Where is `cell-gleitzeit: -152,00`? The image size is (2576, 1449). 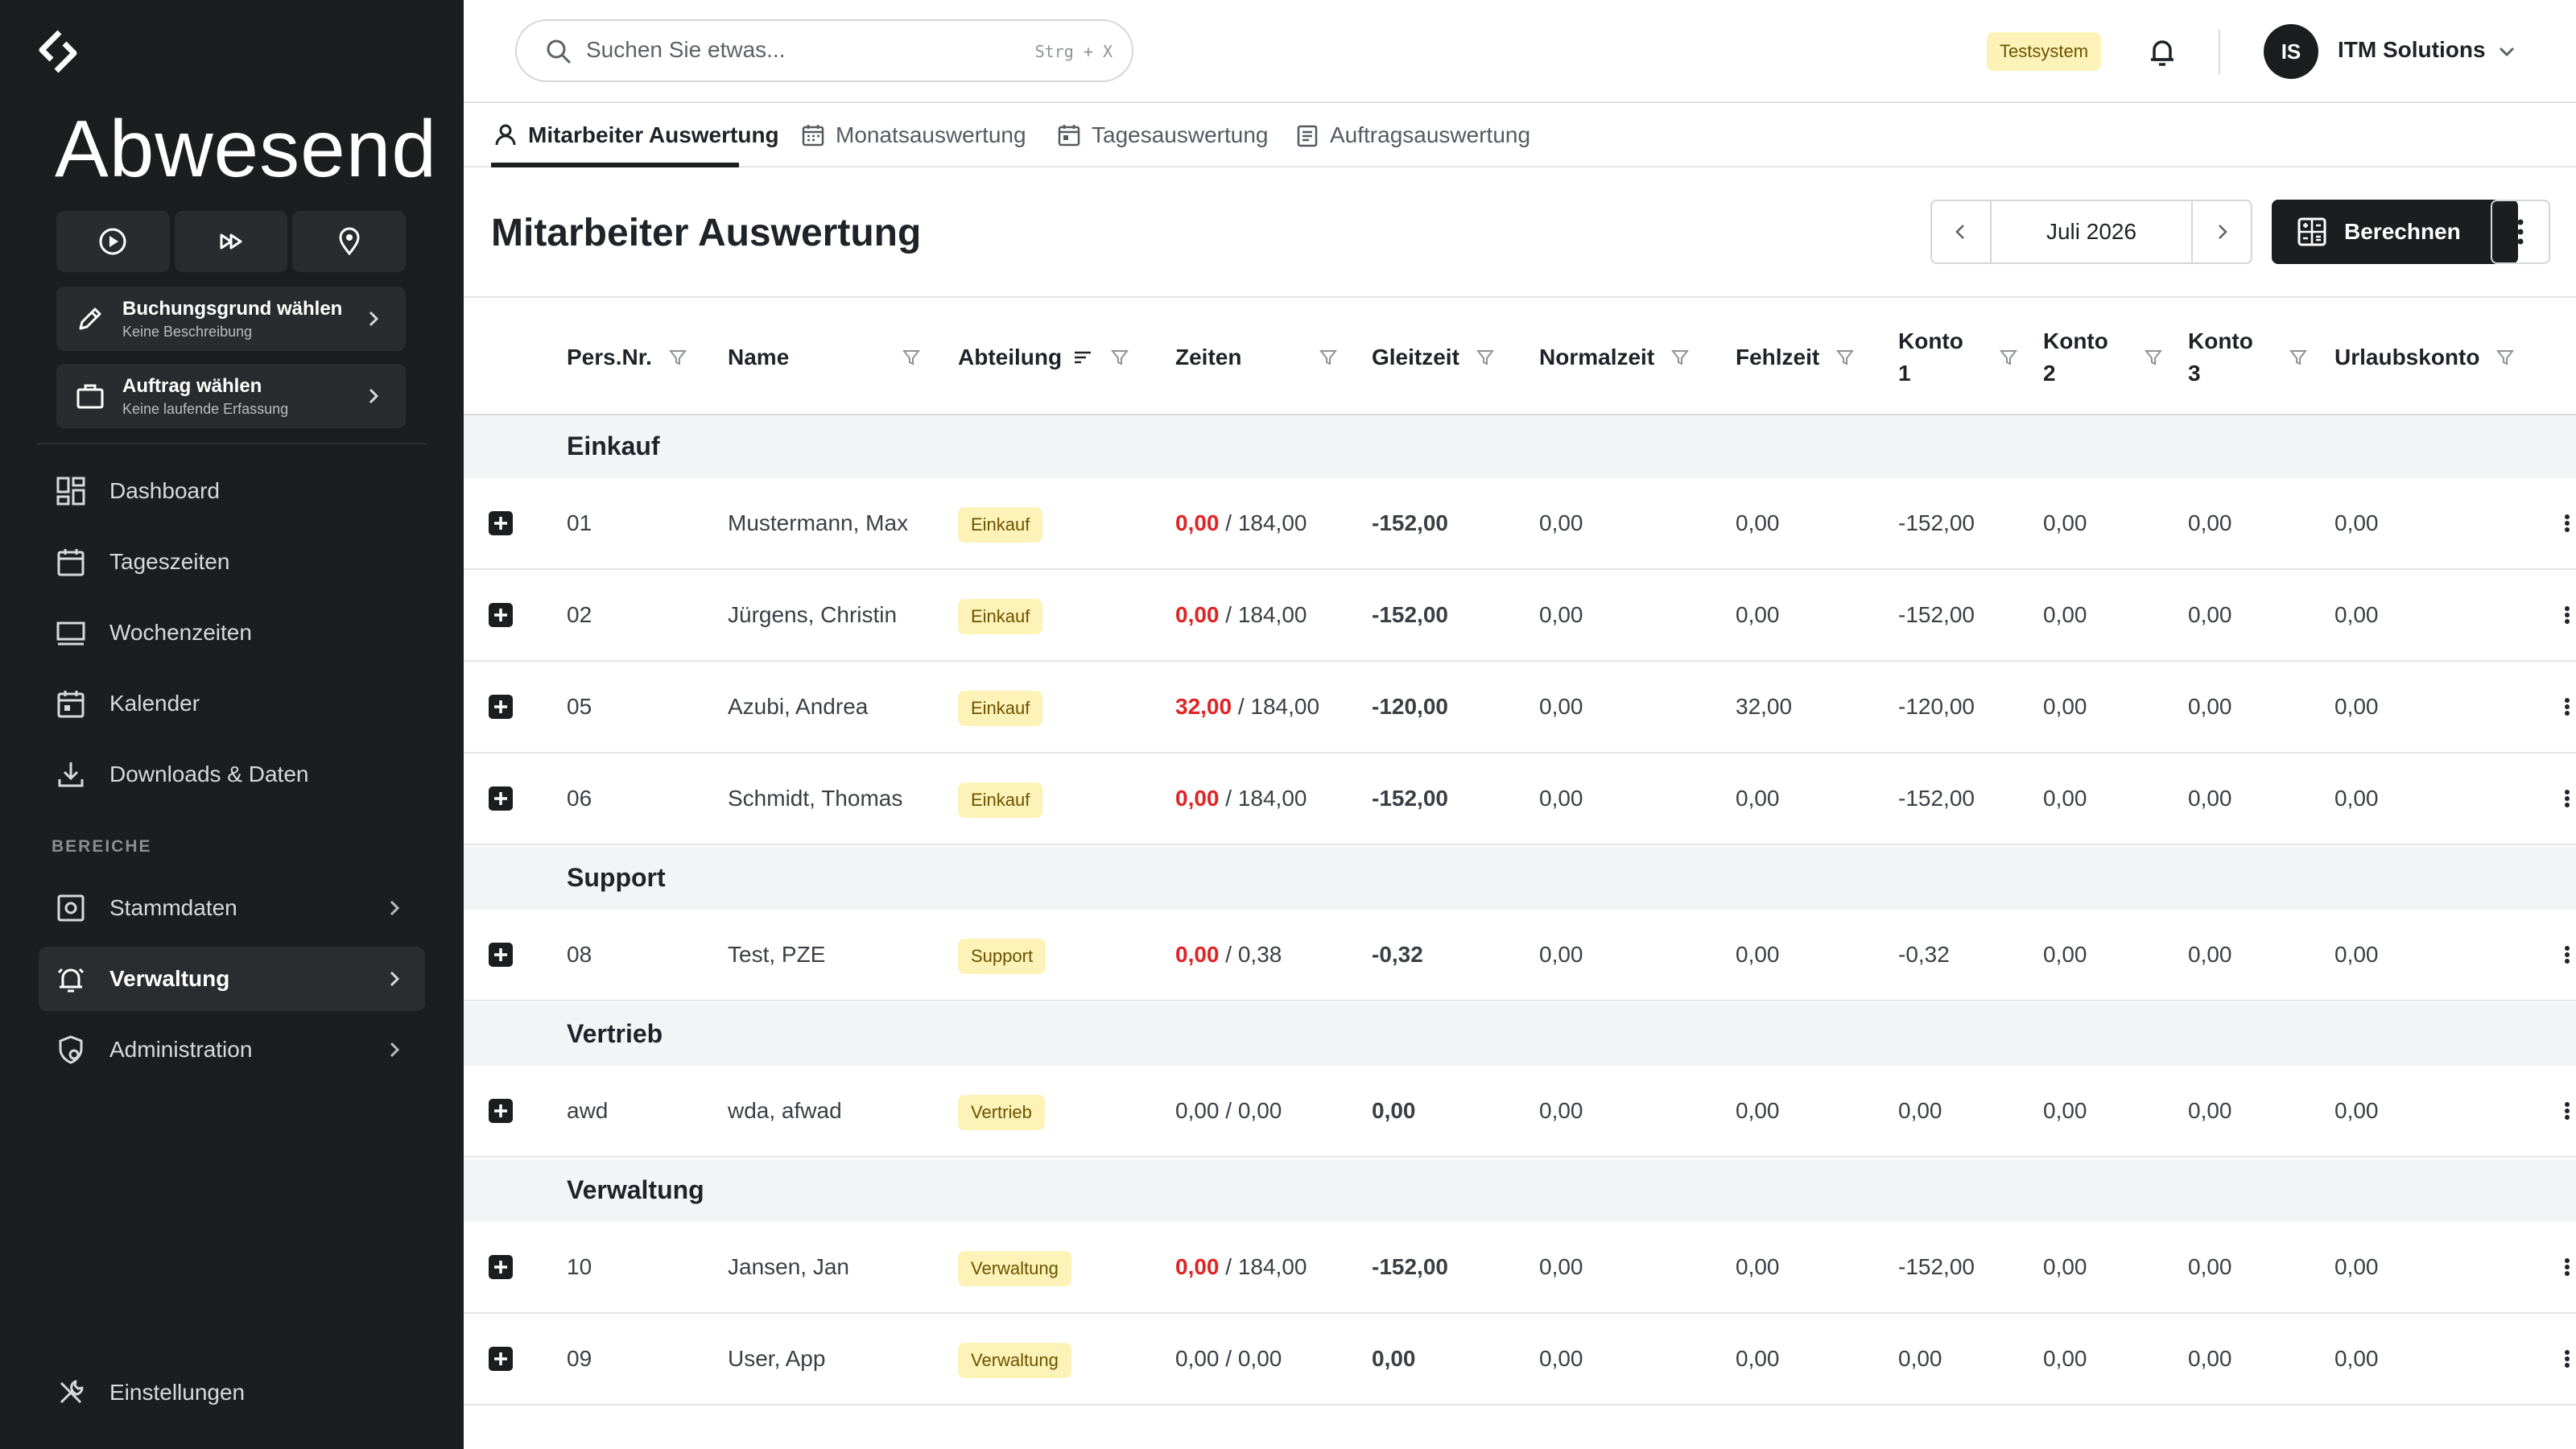 cell-gleitzeit: -152,00 is located at coordinates (1410, 1266).